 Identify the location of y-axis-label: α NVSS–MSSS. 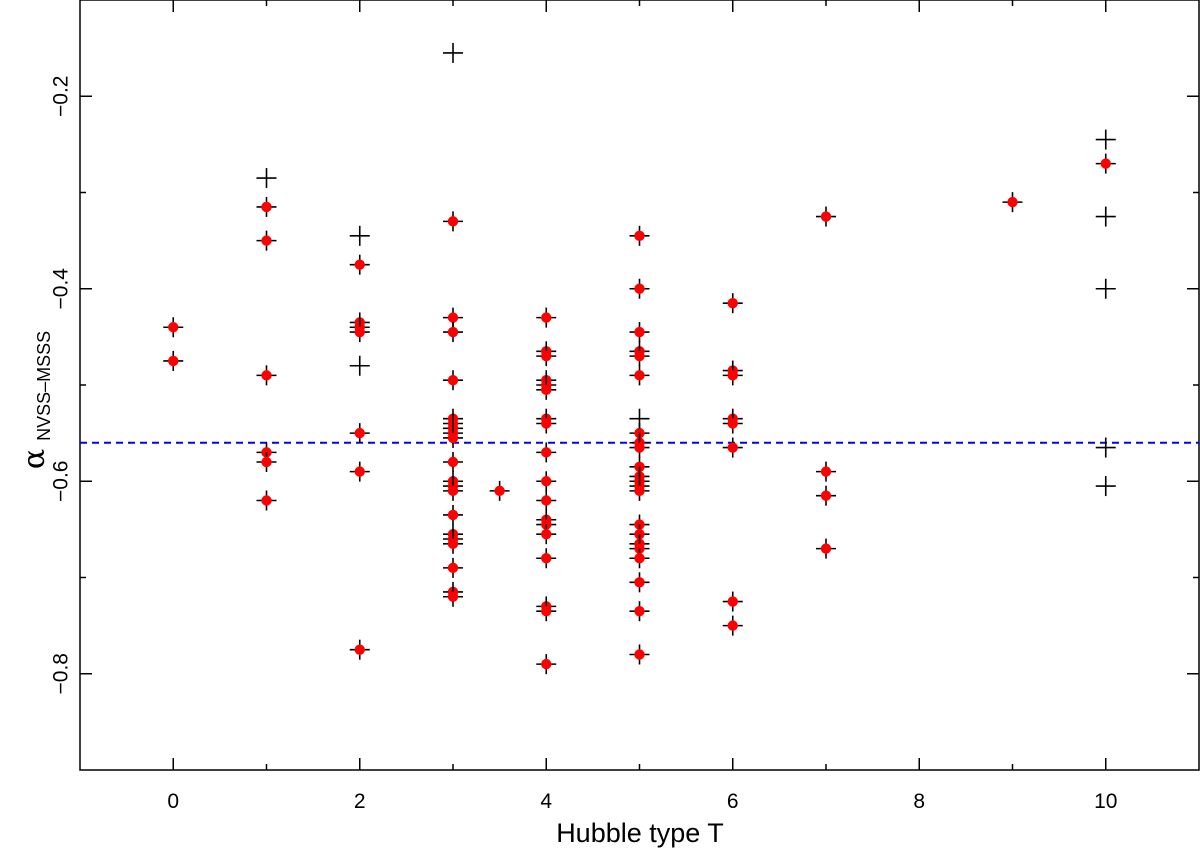
(35, 400).